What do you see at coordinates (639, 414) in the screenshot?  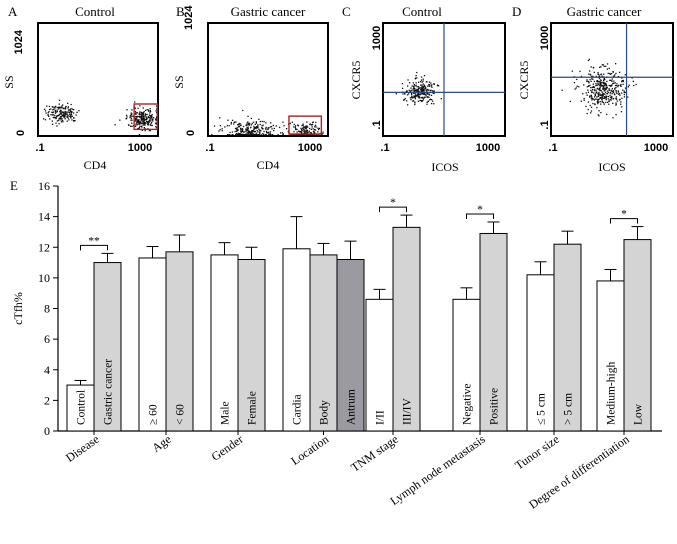 I see `bar-label: Low` at bounding box center [639, 414].